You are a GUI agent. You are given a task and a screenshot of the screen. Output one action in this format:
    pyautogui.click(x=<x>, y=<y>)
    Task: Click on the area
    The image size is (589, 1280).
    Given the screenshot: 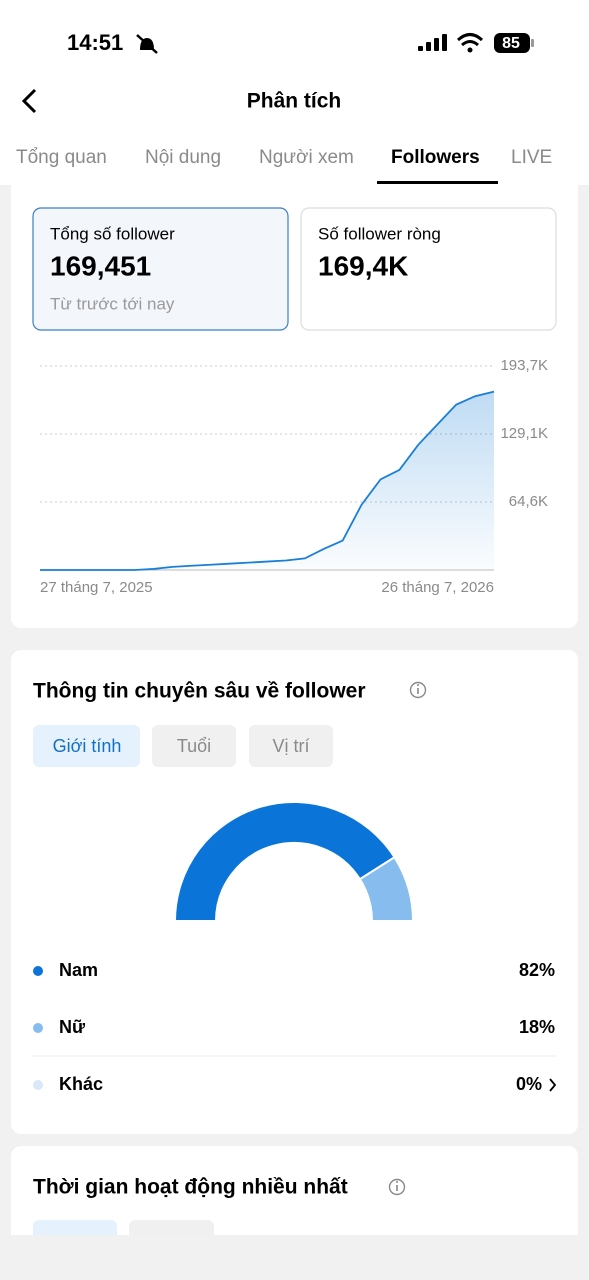 What is the action you would take?
    pyautogui.click(x=267, y=480)
    